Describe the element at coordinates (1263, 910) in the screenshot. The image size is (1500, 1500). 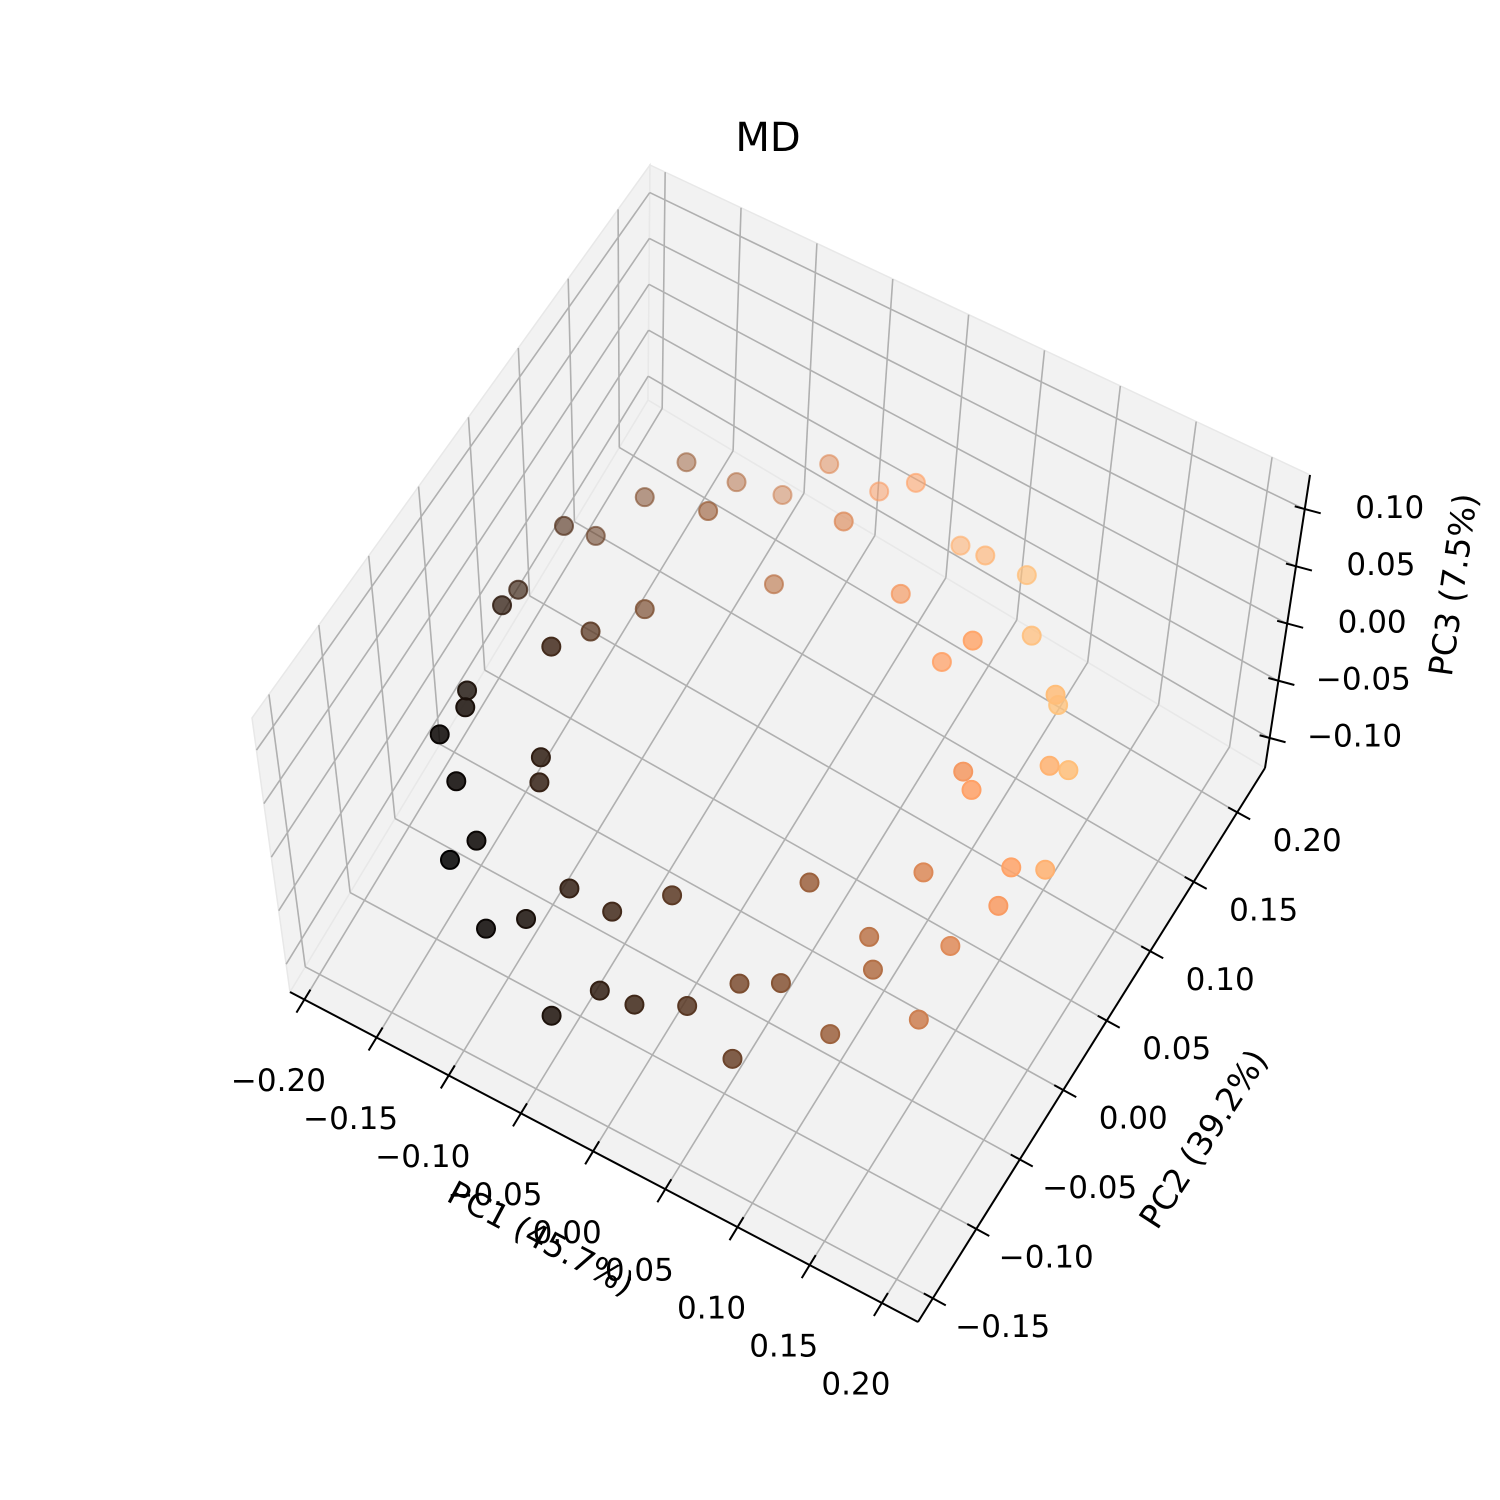
I see `y-tick-label: 0.15` at that location.